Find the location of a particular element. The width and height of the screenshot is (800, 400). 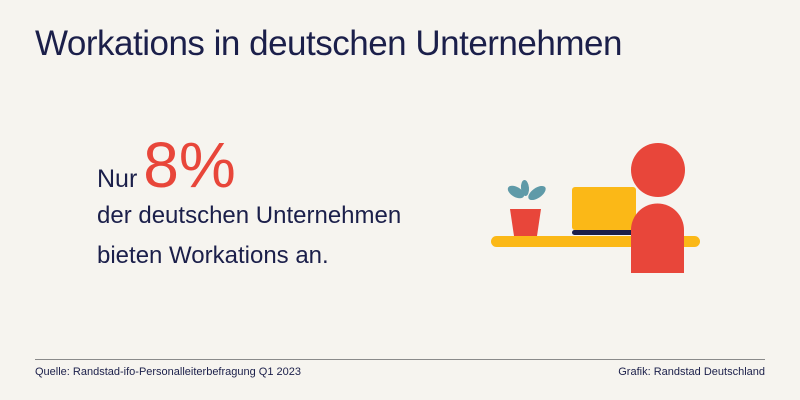

statement-headline: Nur8% is located at coordinates (166, 165).